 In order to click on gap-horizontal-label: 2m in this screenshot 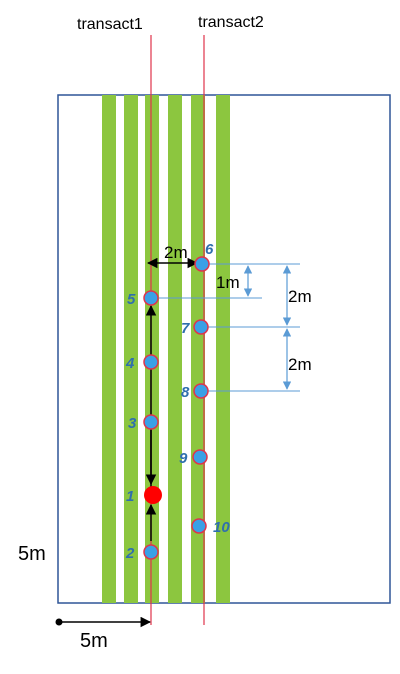, I will do `click(176, 252)`.